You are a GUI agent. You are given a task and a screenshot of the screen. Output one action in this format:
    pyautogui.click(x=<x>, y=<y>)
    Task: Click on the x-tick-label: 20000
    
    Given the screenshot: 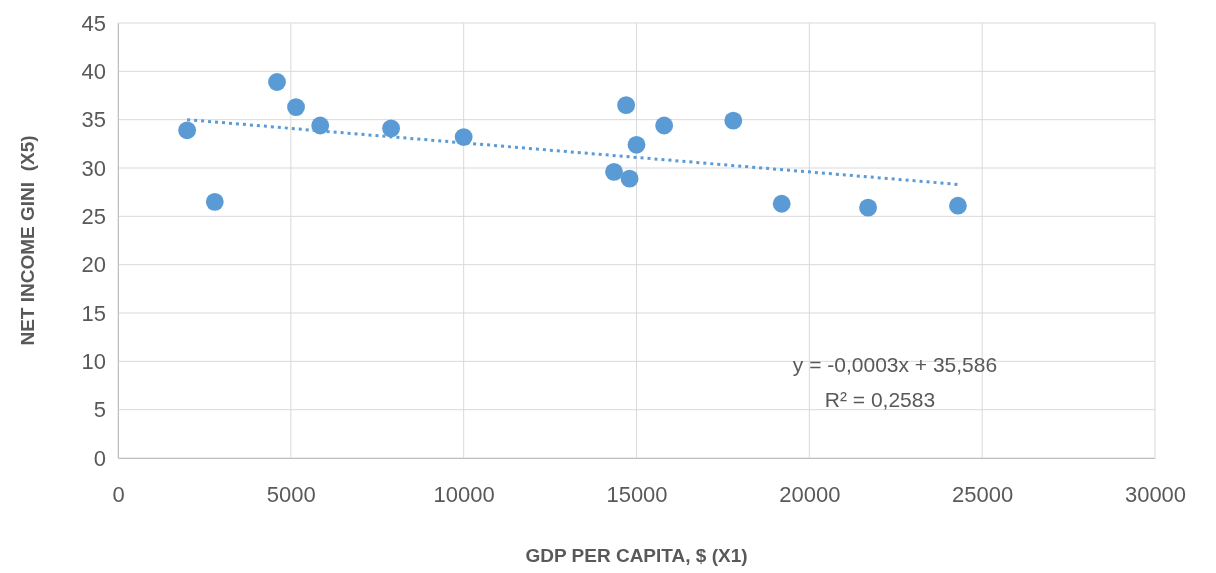 What is the action you would take?
    pyautogui.click(x=810, y=494)
    